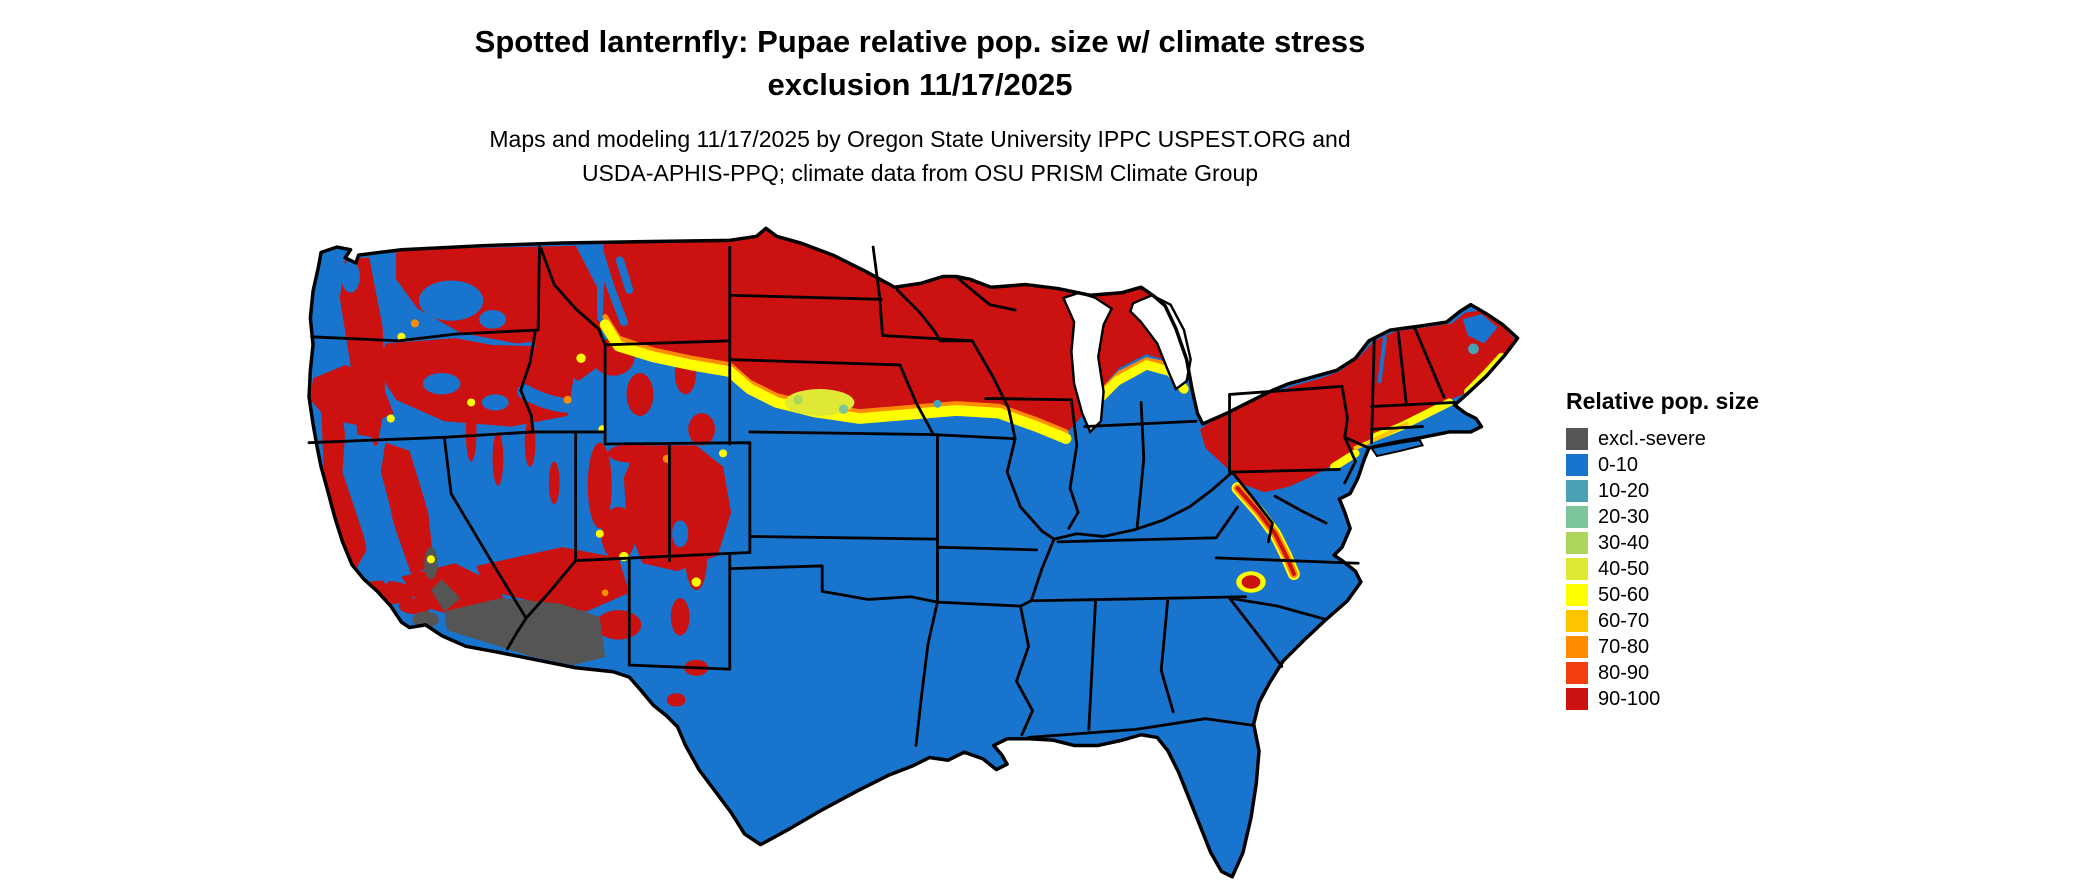  I want to click on legend-item: excl.-severe, so click(1662, 439).